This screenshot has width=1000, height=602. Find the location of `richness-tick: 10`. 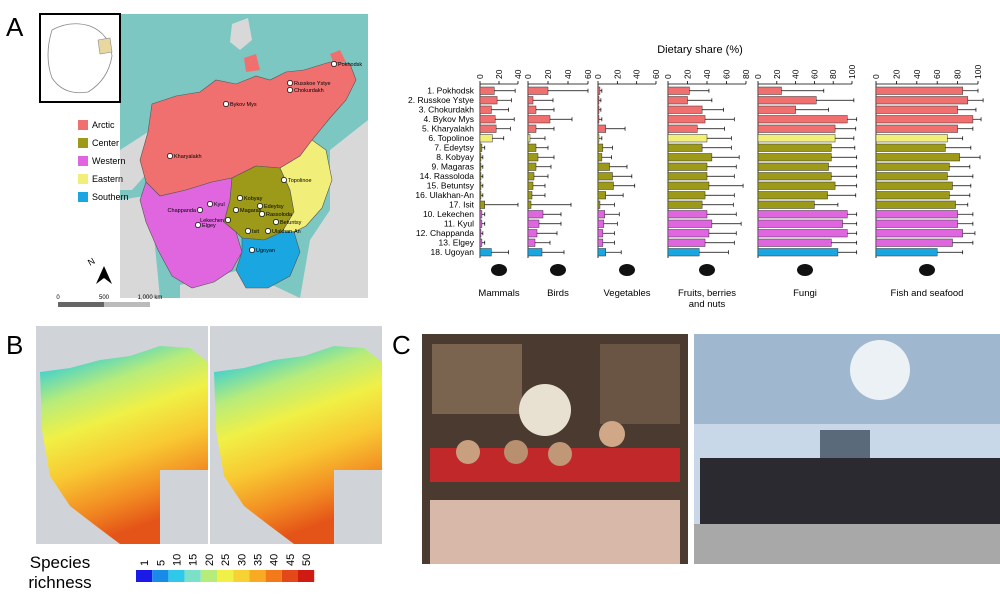

richness-tick: 10 is located at coordinates (178, 560).